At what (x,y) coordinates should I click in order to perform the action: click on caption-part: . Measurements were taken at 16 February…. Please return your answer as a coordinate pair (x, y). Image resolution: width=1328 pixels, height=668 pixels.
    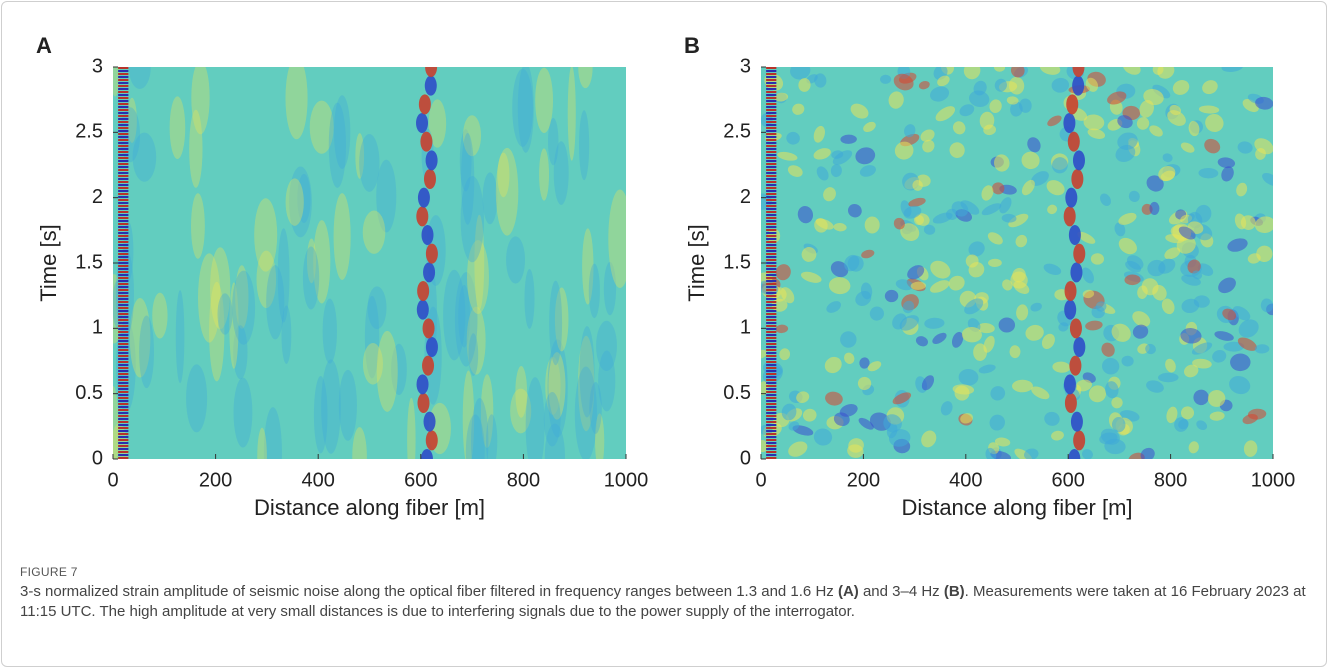
    Looking at the image, I should click on (663, 601).